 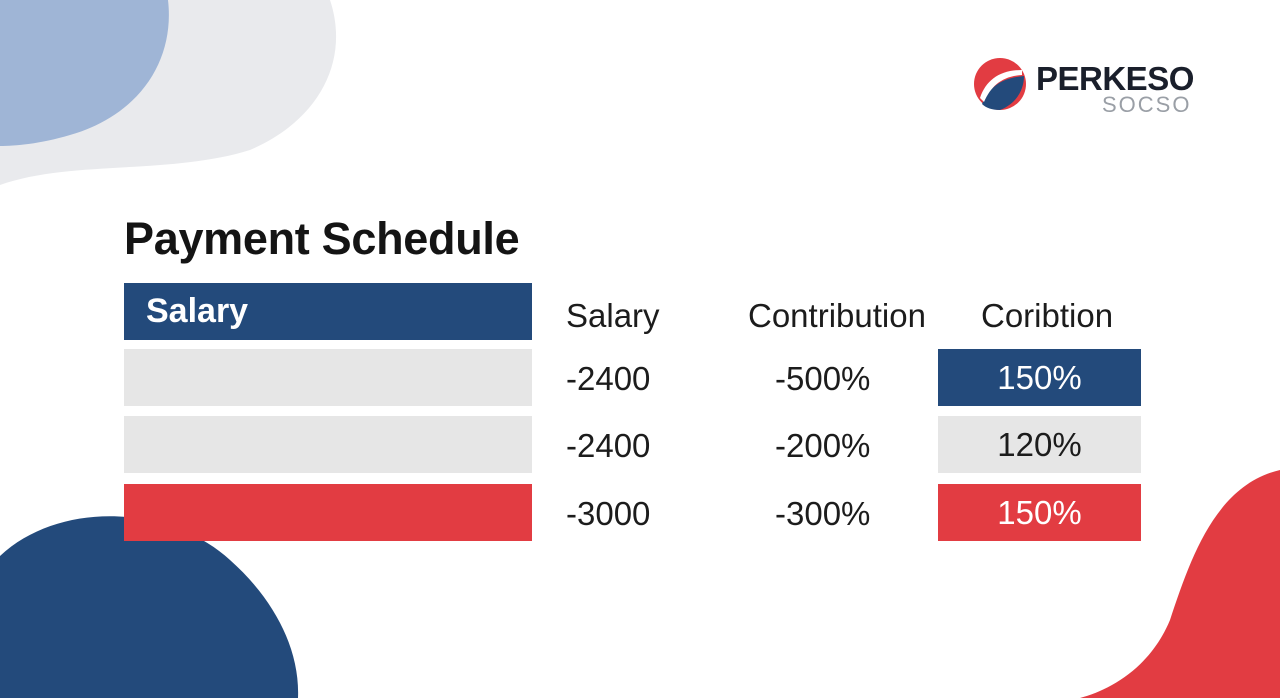 I want to click on rate-badge: 120%, so click(x=1039, y=444).